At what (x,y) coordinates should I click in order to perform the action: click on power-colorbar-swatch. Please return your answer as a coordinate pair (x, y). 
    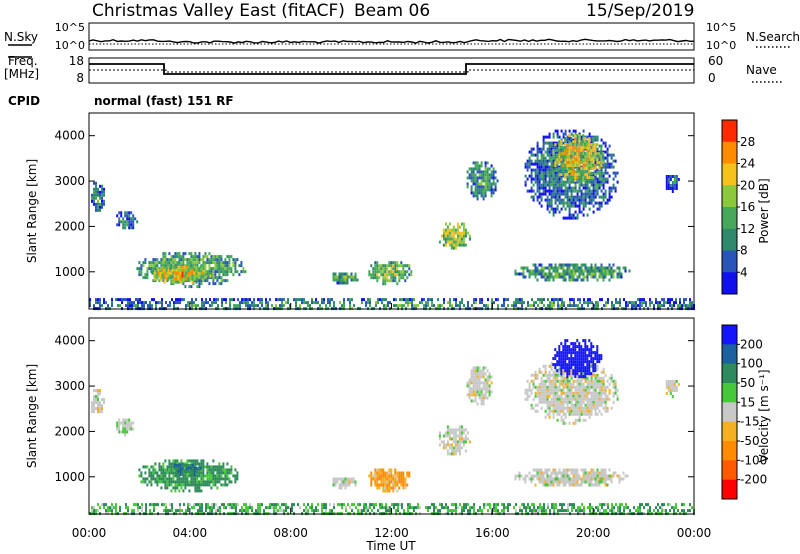
    Looking at the image, I should click on (729, 131).